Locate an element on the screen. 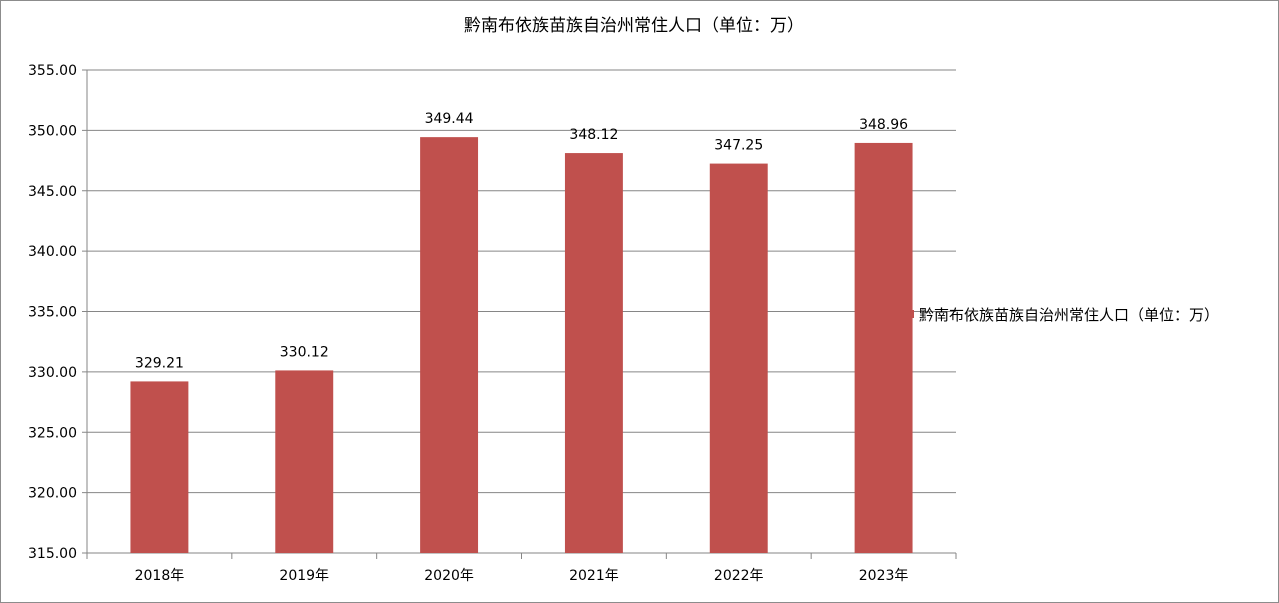 Image resolution: width=1279 pixels, height=603 pixels. y-tick-label: 340.00 is located at coordinates (52, 252).